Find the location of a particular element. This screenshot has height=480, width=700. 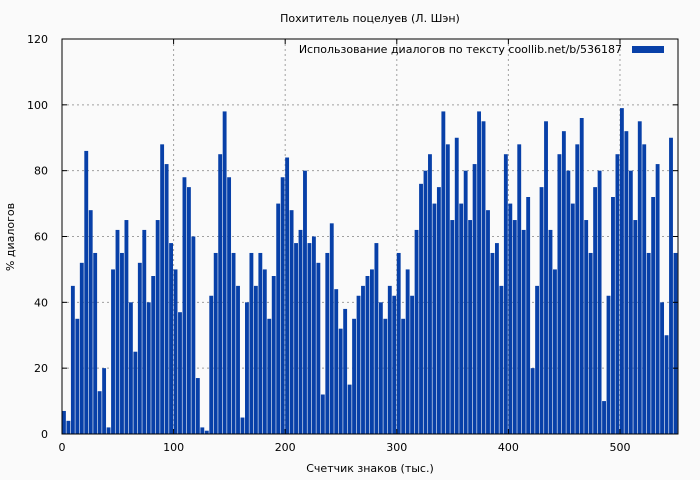

y-tick-label: 100 is located at coordinates (37, 105).